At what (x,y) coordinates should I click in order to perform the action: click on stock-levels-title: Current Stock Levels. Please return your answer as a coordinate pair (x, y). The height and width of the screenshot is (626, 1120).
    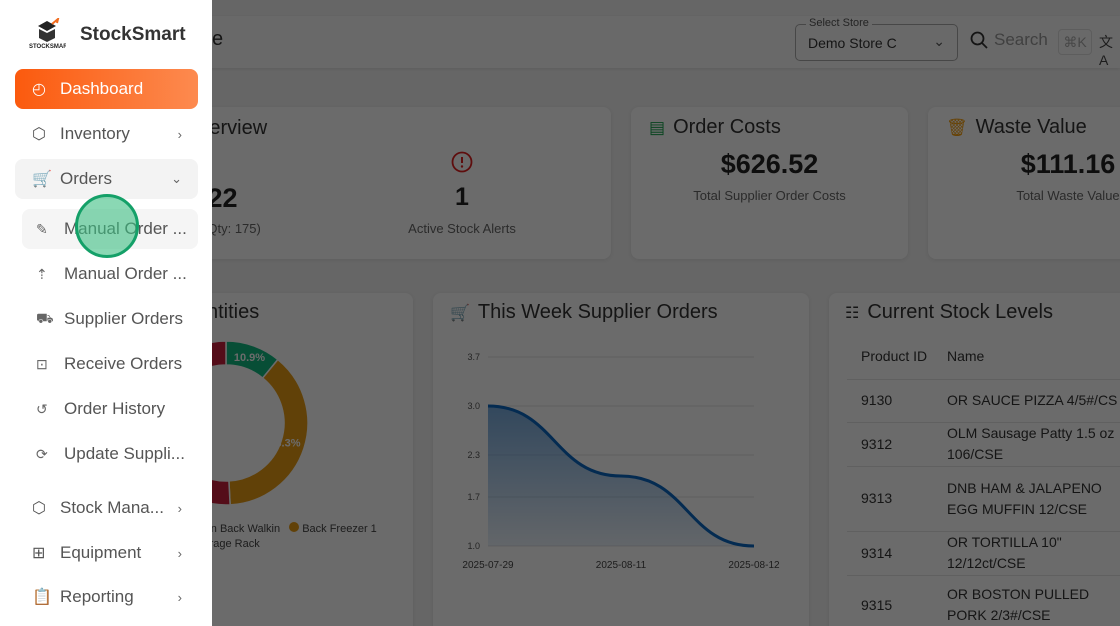
    Looking at the image, I should click on (960, 312).